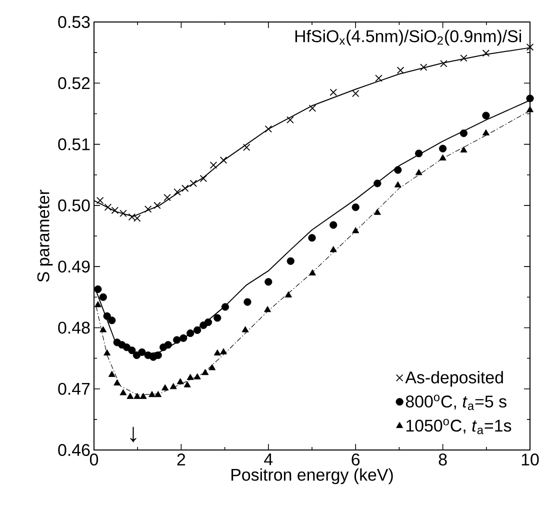 The width and height of the screenshot is (551, 510). I want to click on x-tick-label: 0, so click(94, 460).